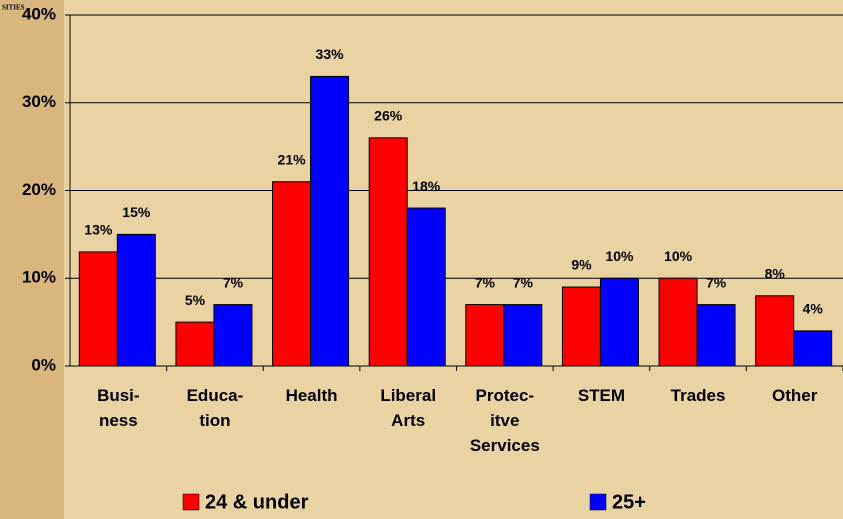 The image size is (843, 519). What do you see at coordinates (43, 364) in the screenshot?
I see `y-tick-label: 0%` at bounding box center [43, 364].